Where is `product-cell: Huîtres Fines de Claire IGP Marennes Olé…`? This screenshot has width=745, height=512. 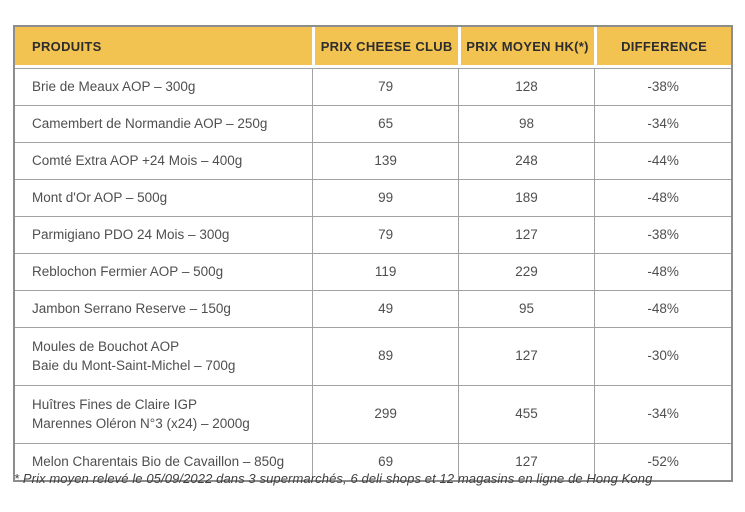
product-cell: Huîtres Fines de Claire IGP Marennes Olé… is located at coordinates (141, 414).